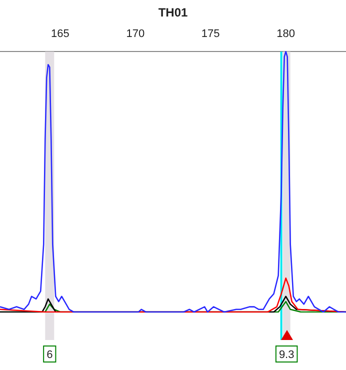 Image resolution: width=346 pixels, height=370 pixels. I want to click on chart-title: TH01, so click(173, 13).